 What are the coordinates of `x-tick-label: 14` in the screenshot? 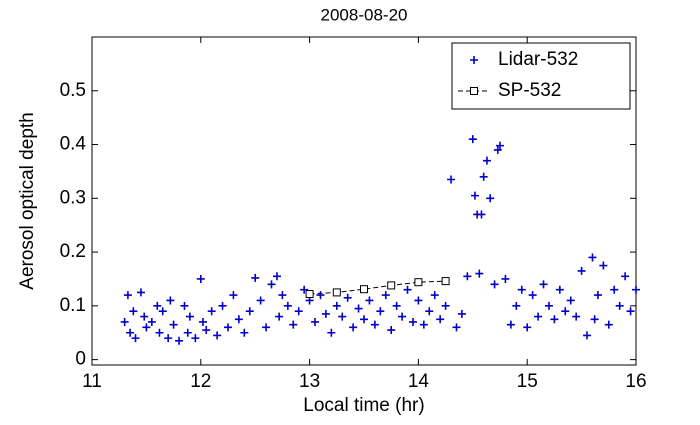 It's located at (419, 381).